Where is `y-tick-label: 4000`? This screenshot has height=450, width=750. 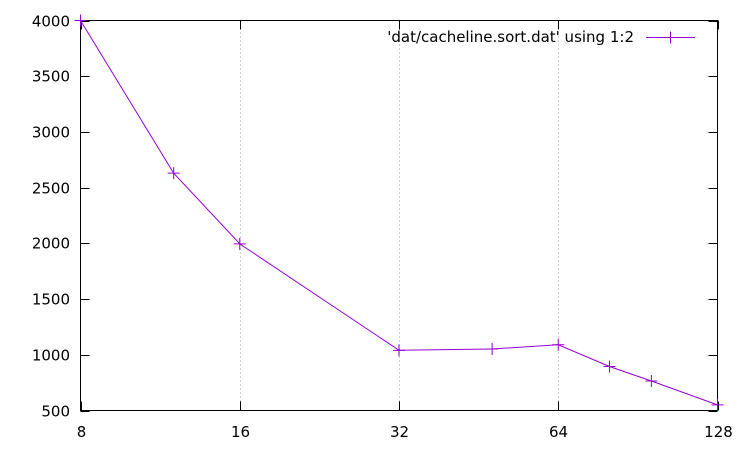 y-tick-label: 4000 is located at coordinates (51, 22).